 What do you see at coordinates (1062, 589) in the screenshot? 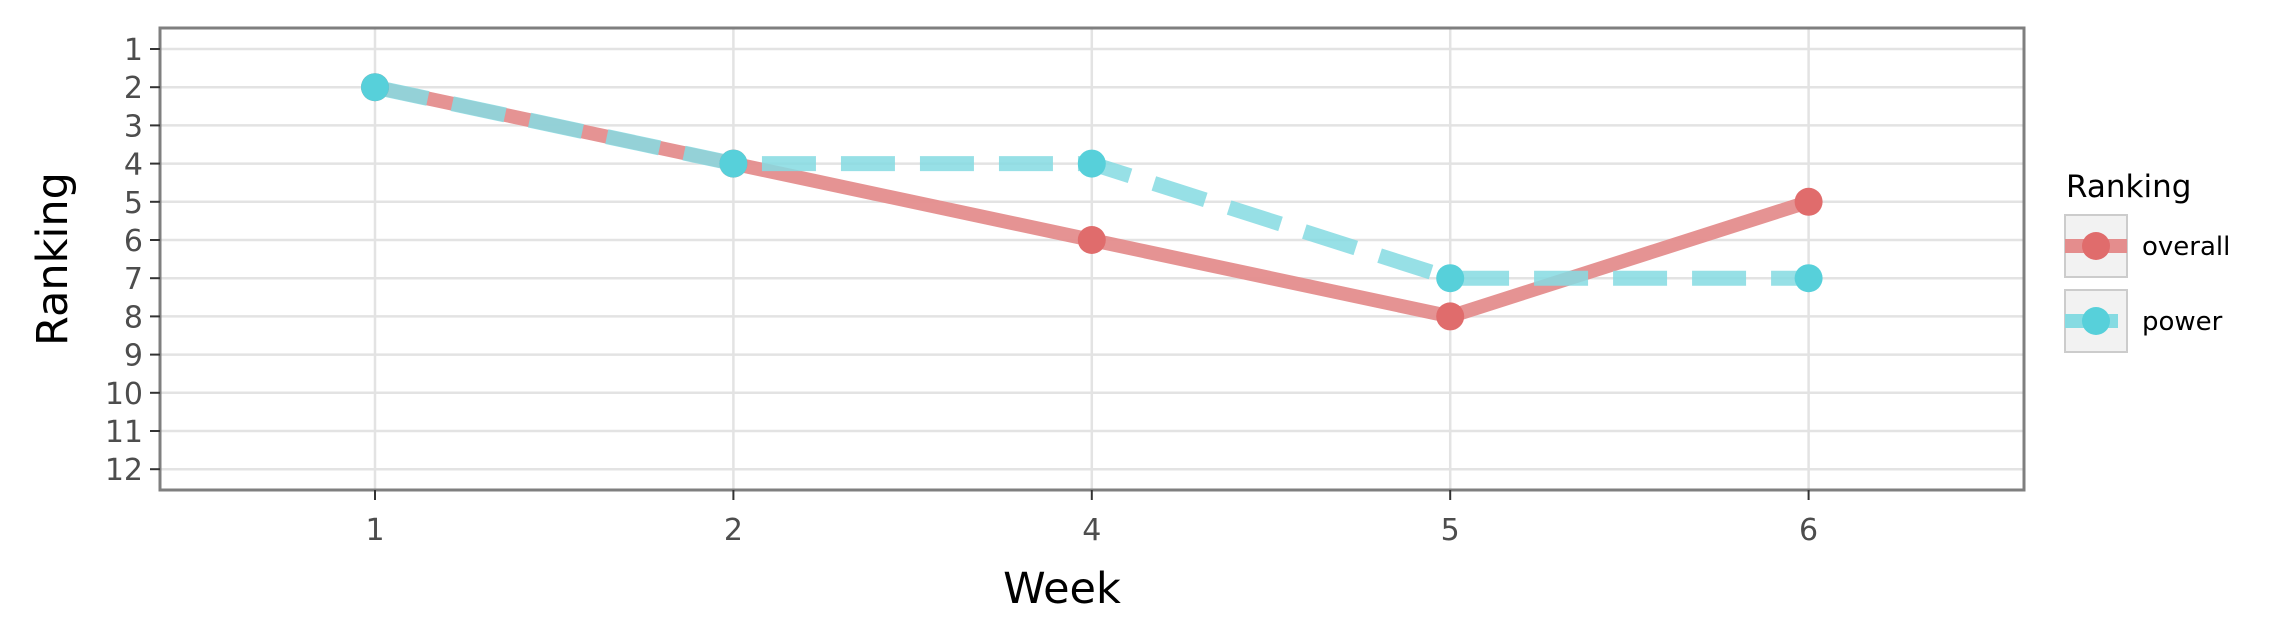
I see `x-axis-title: Week` at bounding box center [1062, 589].